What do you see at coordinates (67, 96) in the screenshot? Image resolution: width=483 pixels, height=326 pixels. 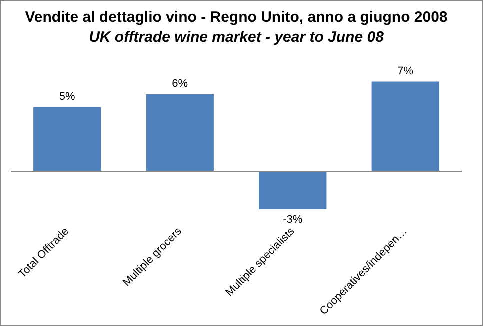 I see `data-label: 5%` at bounding box center [67, 96].